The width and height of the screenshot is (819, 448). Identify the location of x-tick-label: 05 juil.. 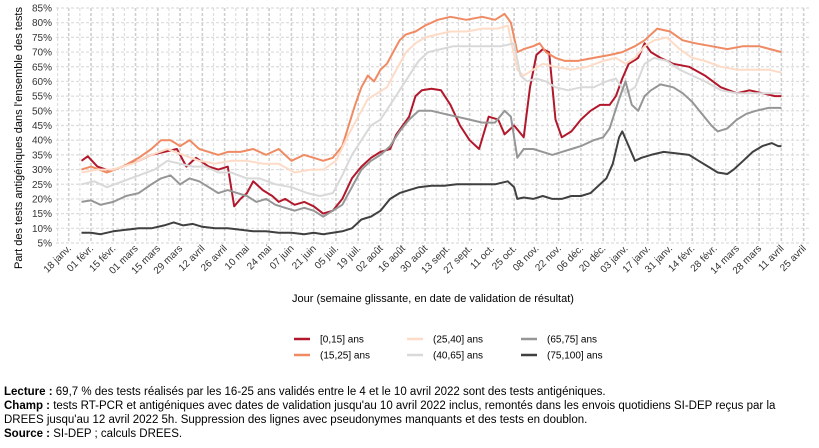
(327, 257).